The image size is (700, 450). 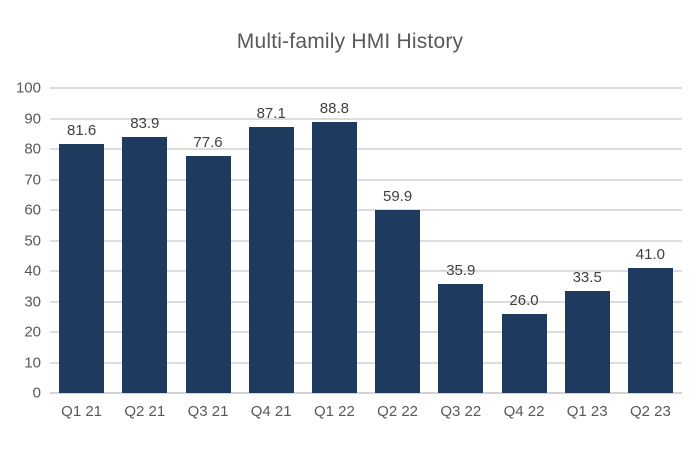 What do you see at coordinates (208, 143) in the screenshot?
I see `data-label: 77.6` at bounding box center [208, 143].